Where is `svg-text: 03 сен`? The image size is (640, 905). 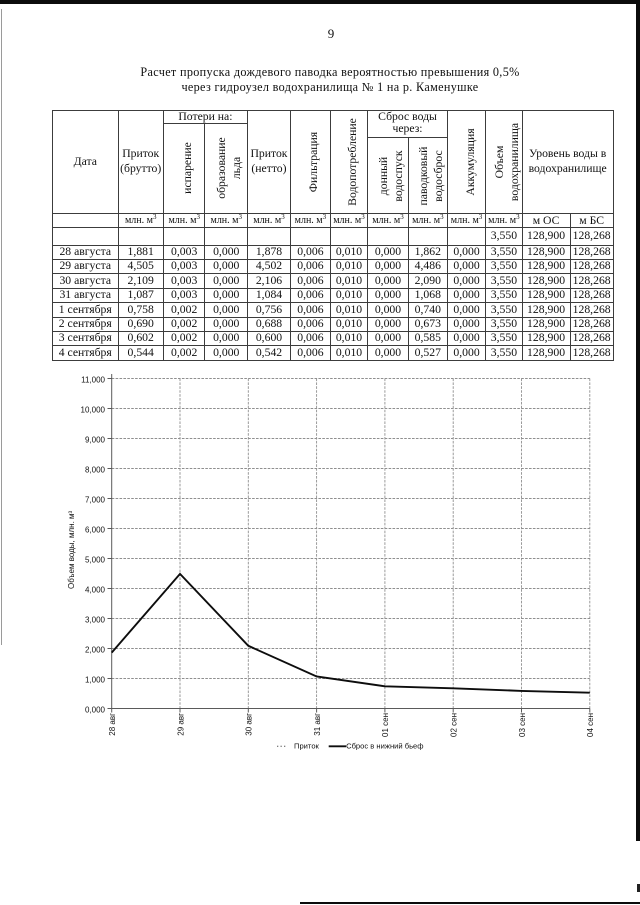
svg-text: 03 сен is located at coordinates (522, 725).